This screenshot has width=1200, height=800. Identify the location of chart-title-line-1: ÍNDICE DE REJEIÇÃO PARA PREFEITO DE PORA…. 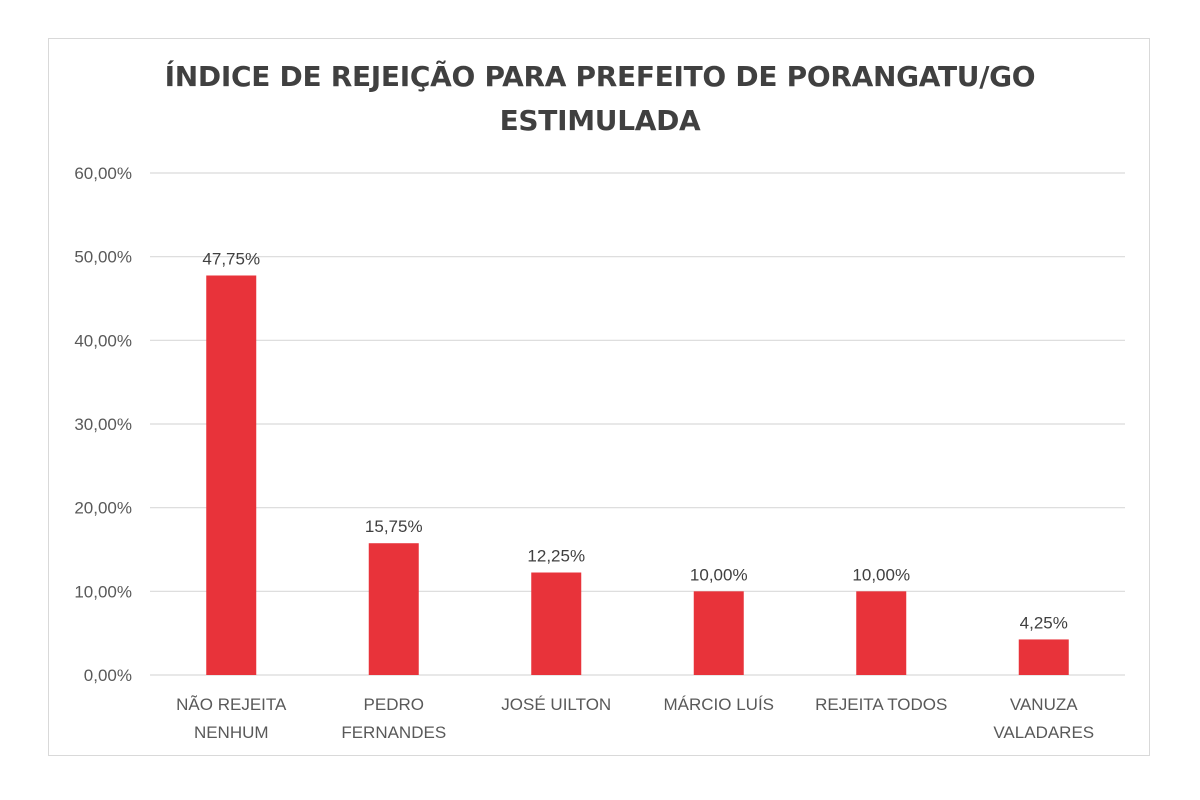
(600, 76).